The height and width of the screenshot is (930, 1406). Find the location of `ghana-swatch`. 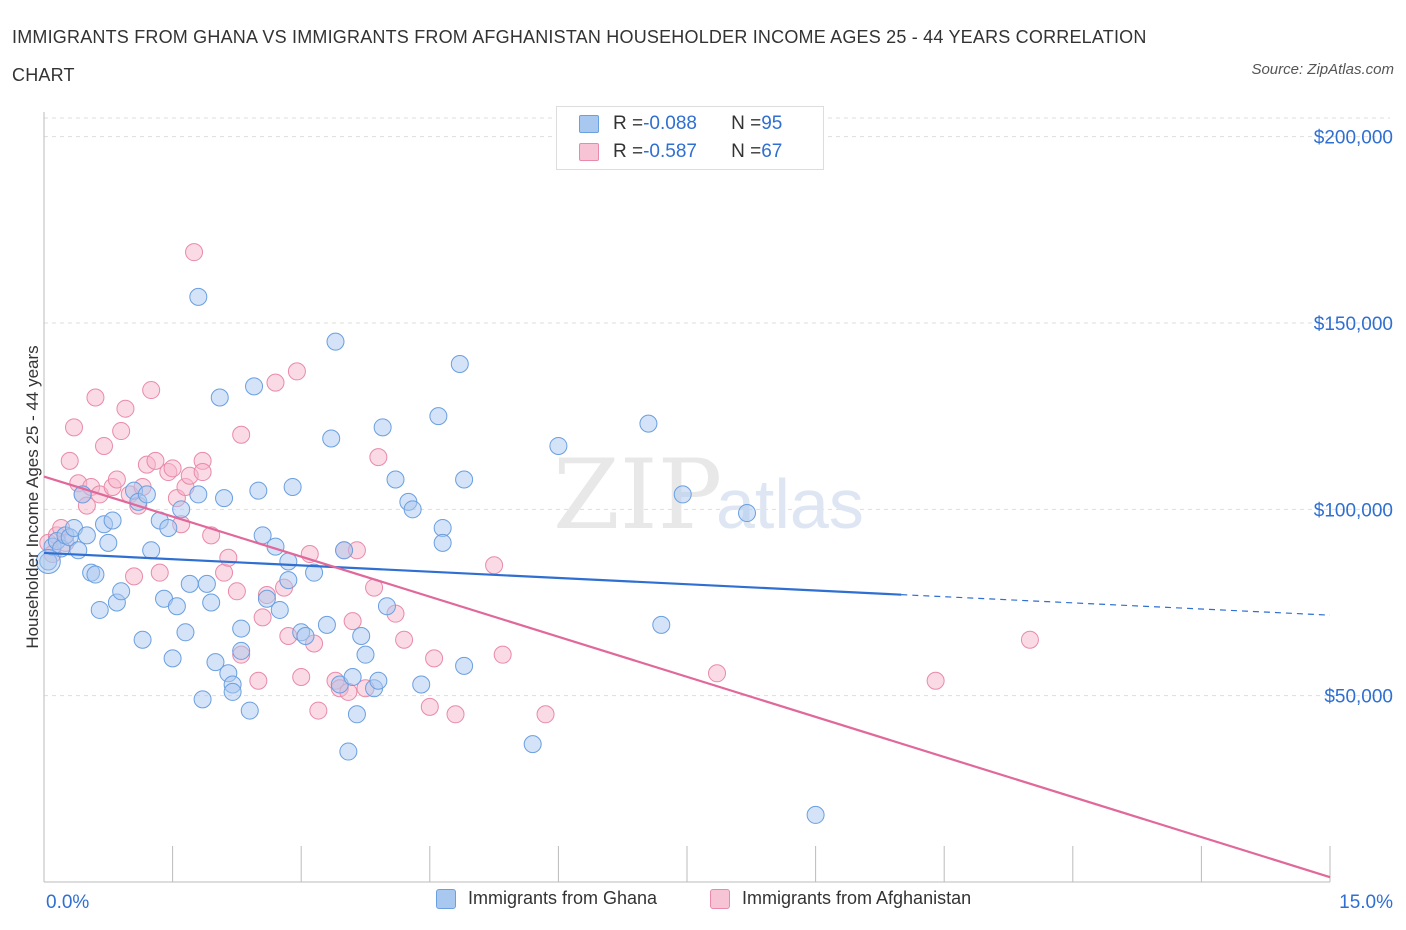

ghana-swatch is located at coordinates (589, 124).